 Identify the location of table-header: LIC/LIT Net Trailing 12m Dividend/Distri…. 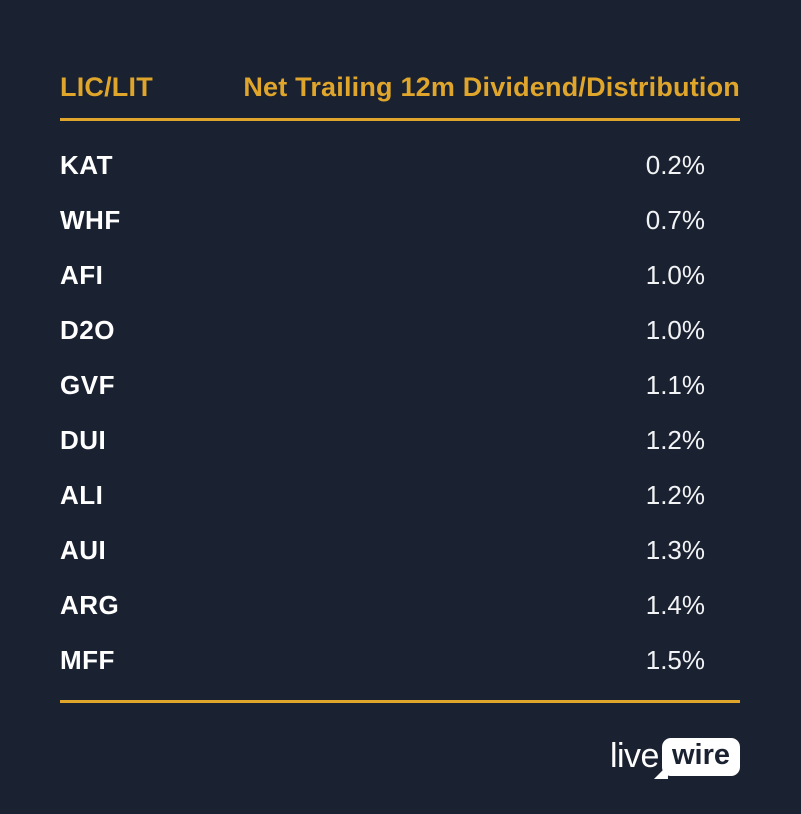
(400, 60).